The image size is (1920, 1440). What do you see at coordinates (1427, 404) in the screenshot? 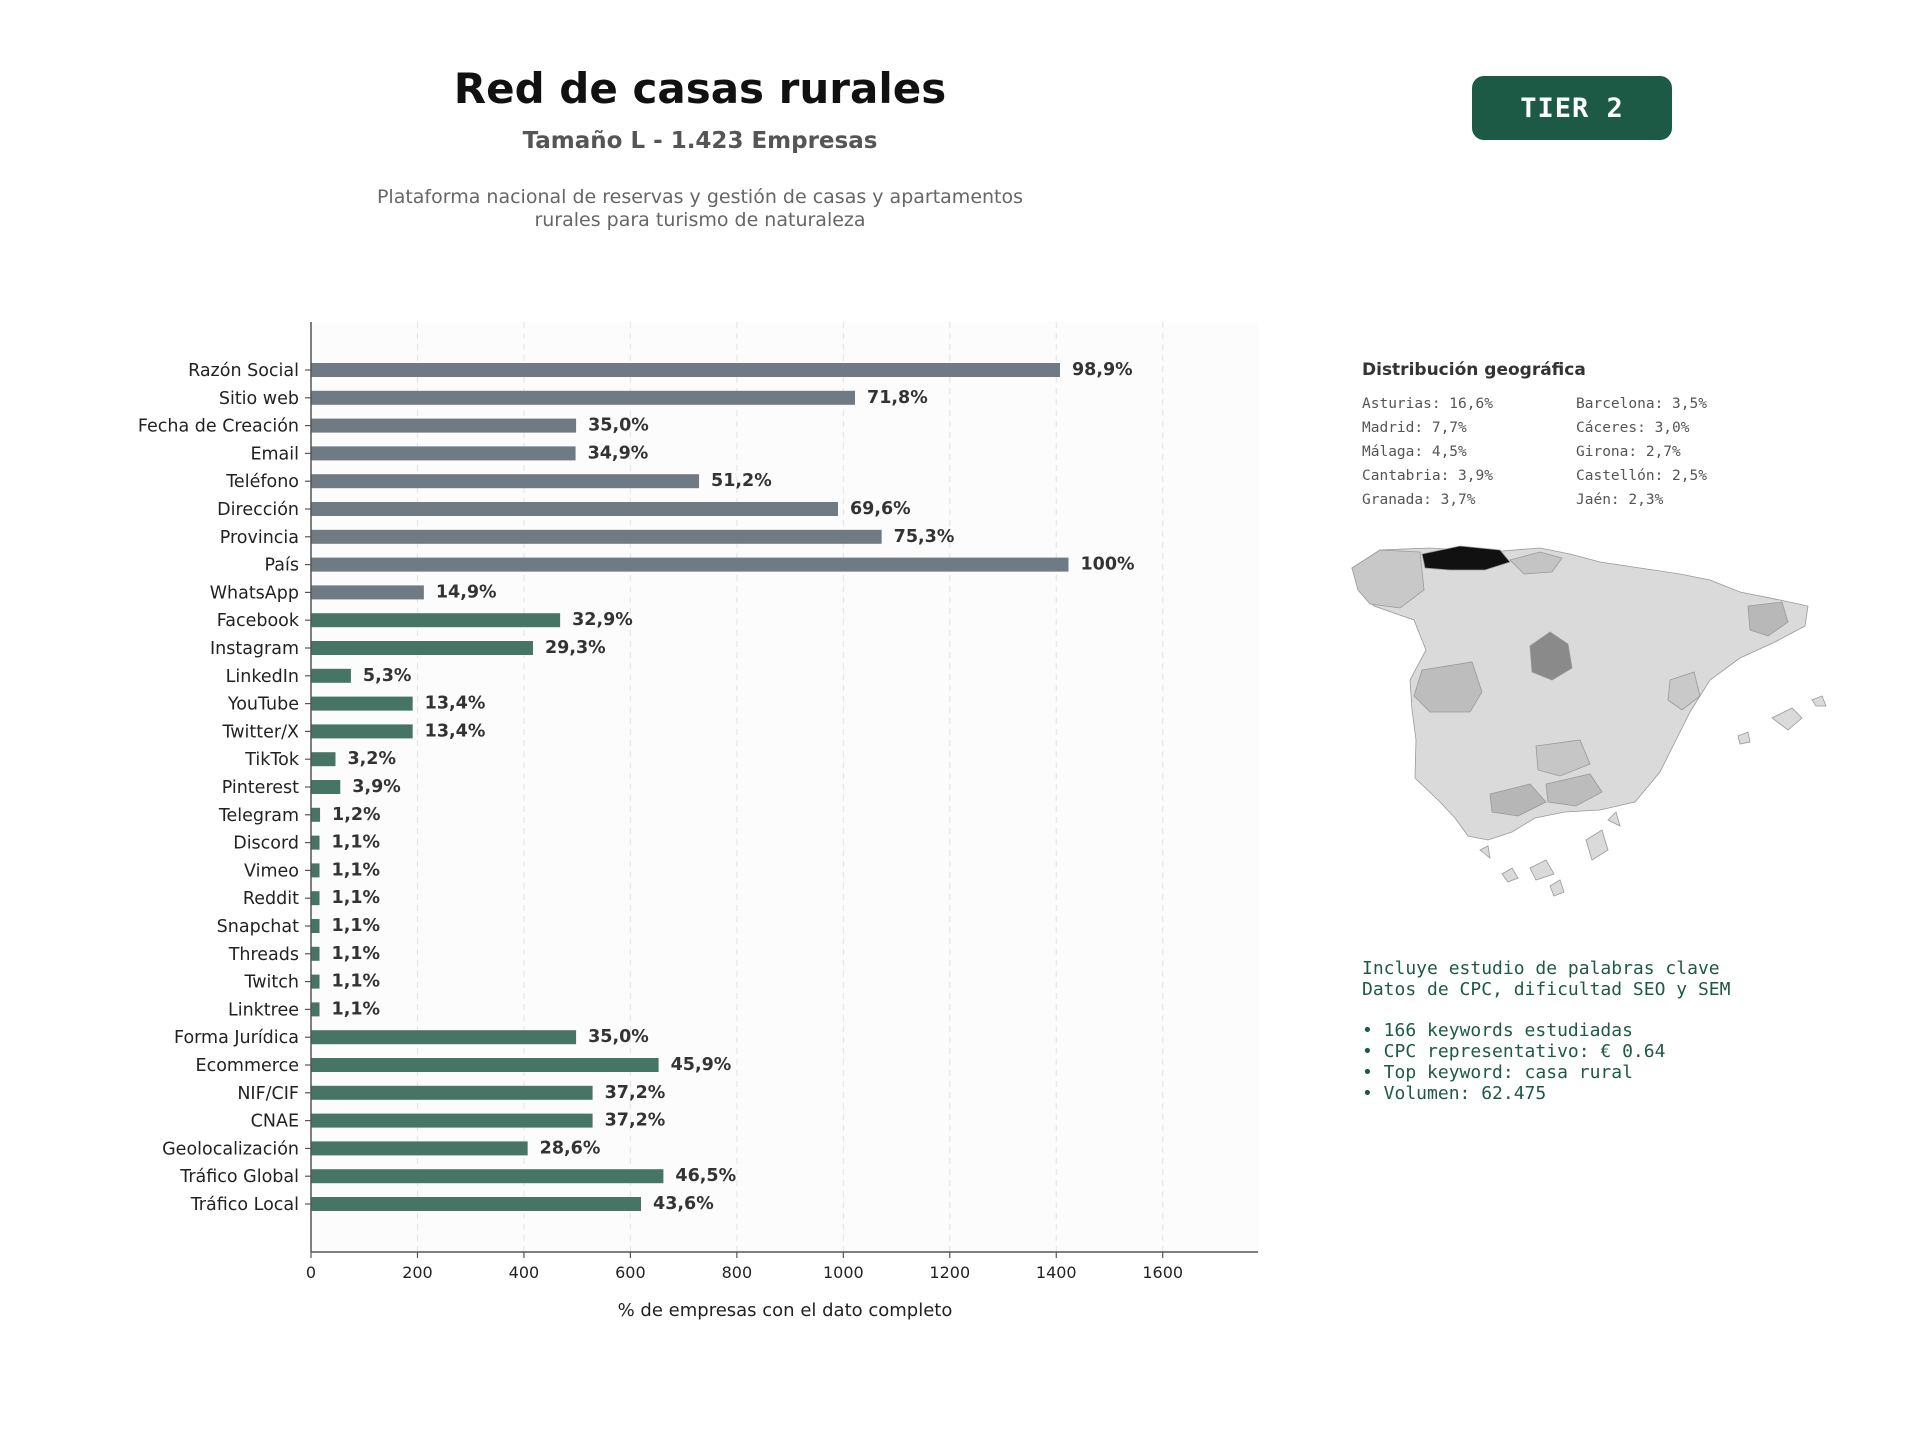
I see `geo-item: Asturias: 16,6%` at bounding box center [1427, 404].